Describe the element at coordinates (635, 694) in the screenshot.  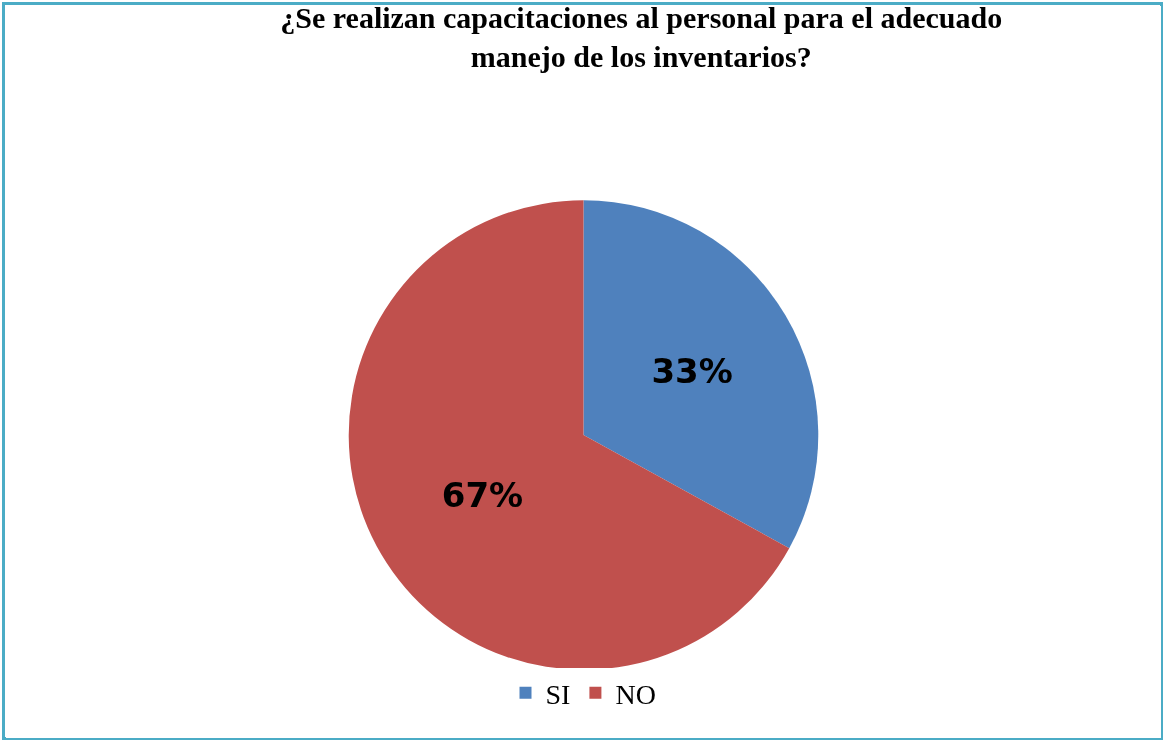
I see `legend-label: NO` at that location.